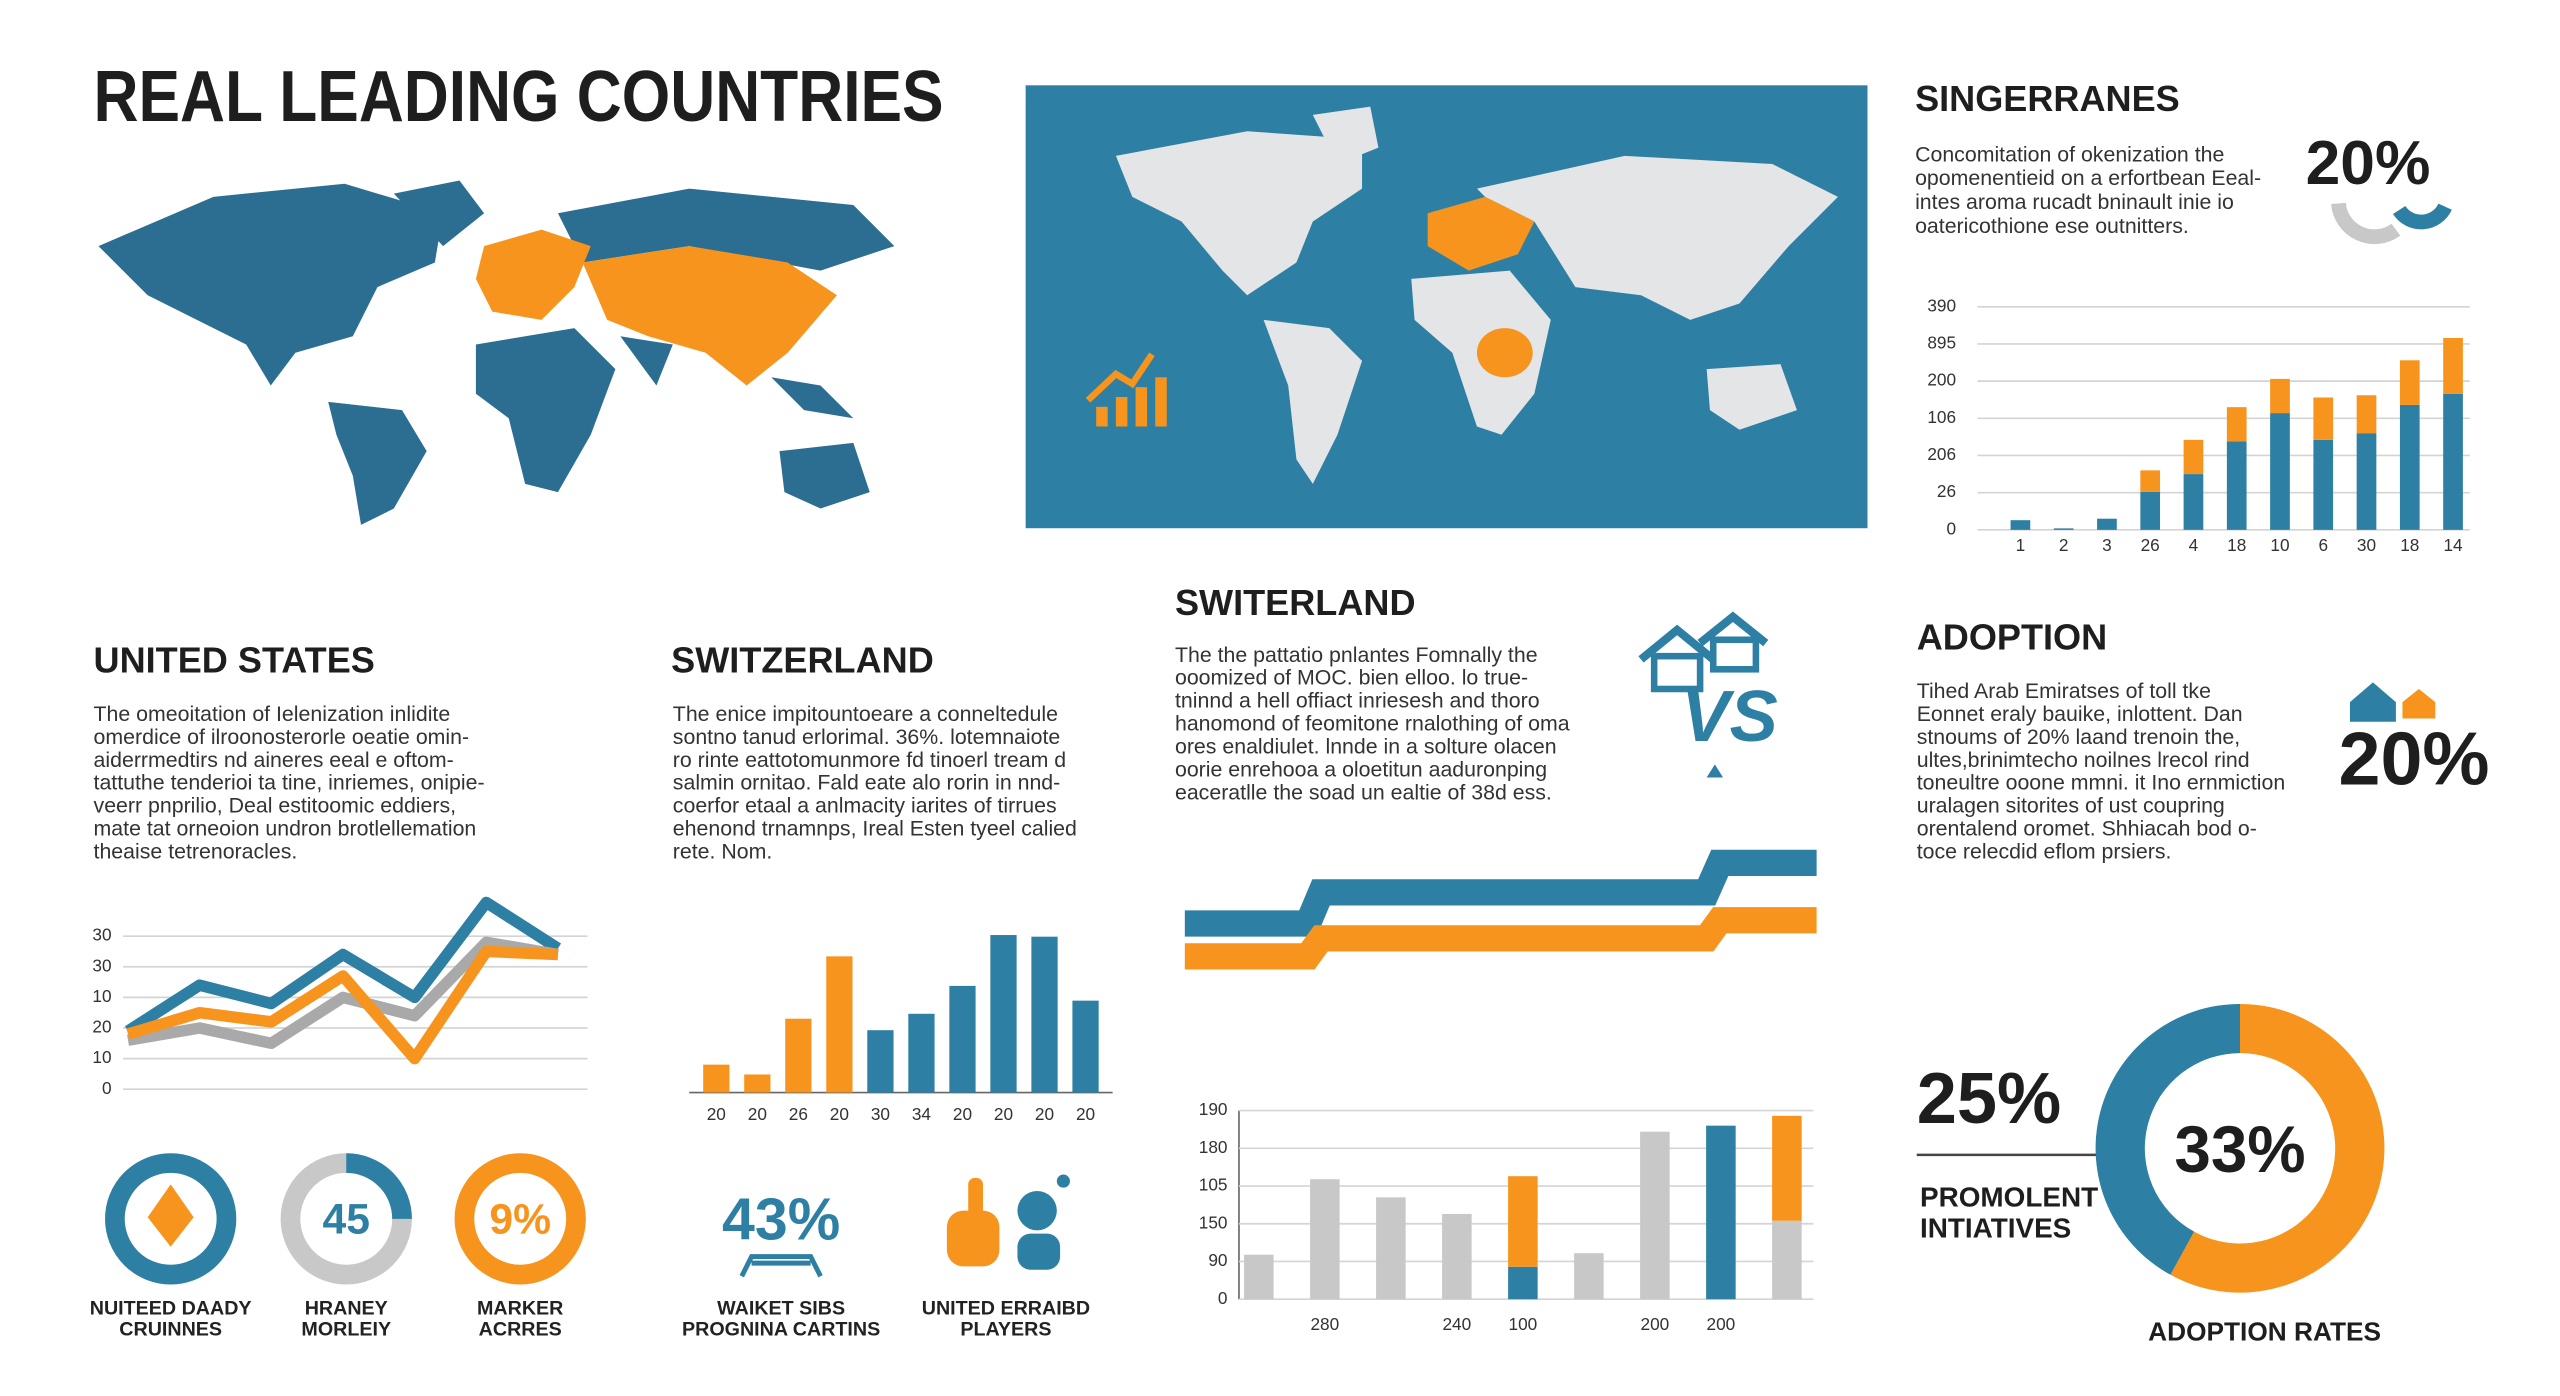 Image resolution: width=2560 pixels, height=1396 pixels. I want to click on x-tick-label: 34, so click(922, 1114).